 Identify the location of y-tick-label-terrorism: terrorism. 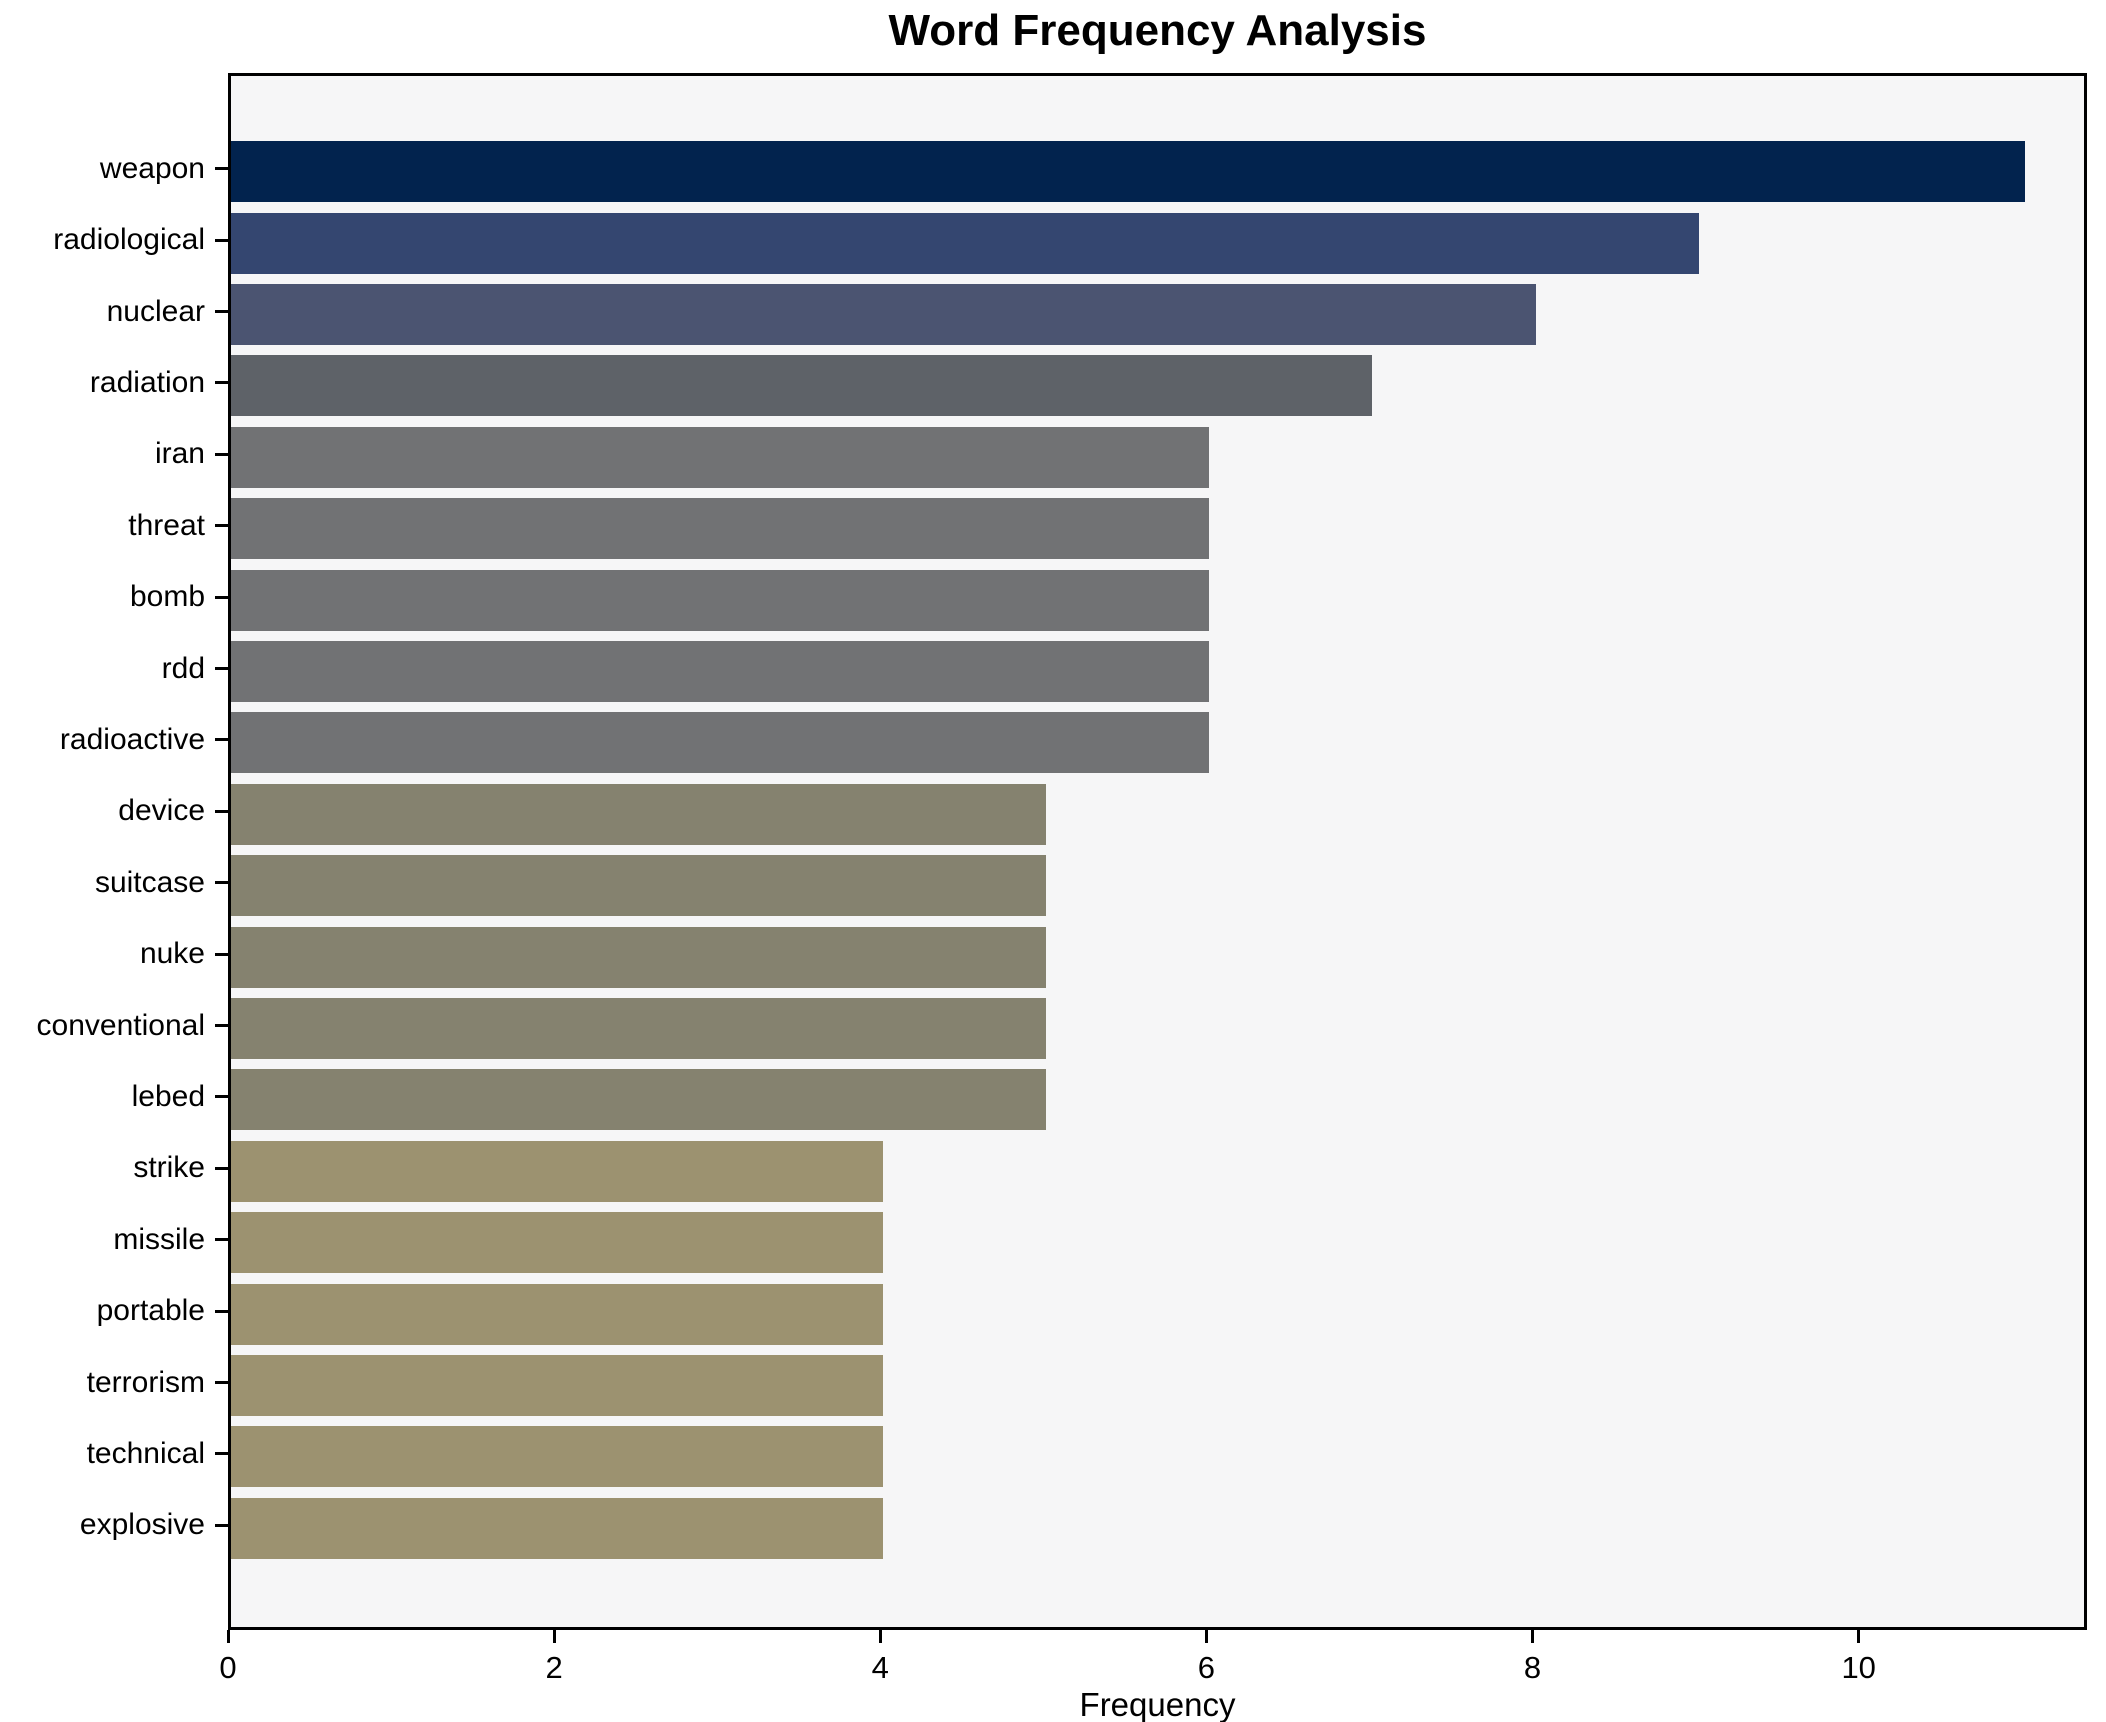
(145, 1382).